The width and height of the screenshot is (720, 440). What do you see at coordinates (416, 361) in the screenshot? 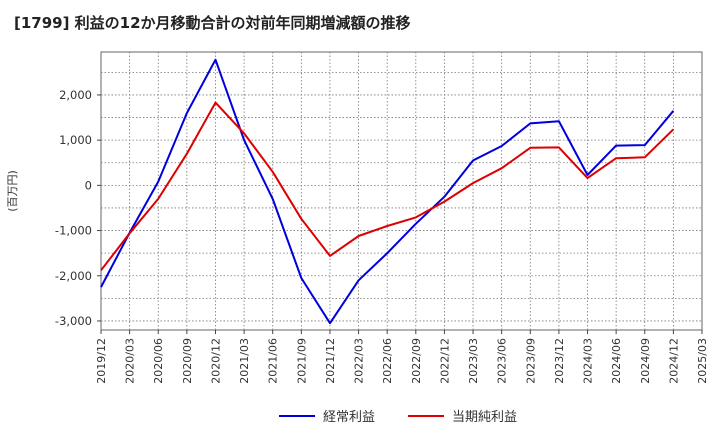
I see `x-tick-label: 2022/09` at bounding box center [416, 361].